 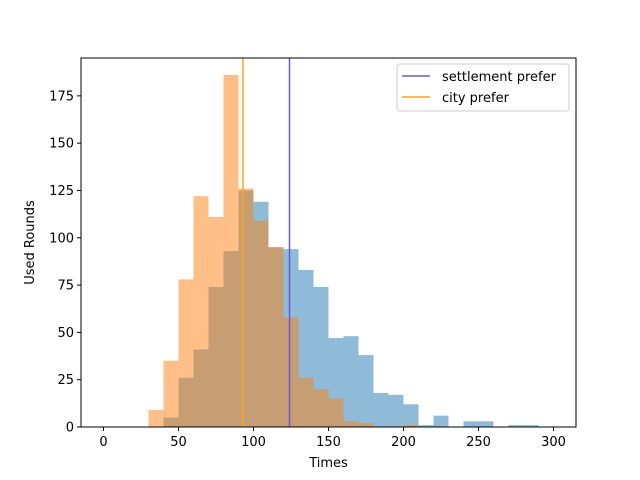 I want to click on mean-lines-layer, so click(x=266, y=242).